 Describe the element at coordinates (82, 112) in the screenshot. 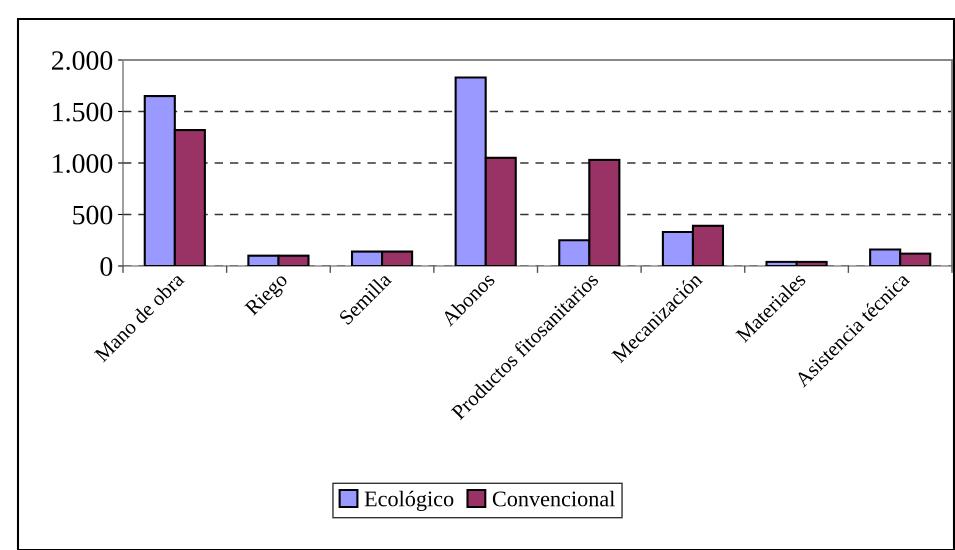

I see `y-tick-label: 1.500` at that location.